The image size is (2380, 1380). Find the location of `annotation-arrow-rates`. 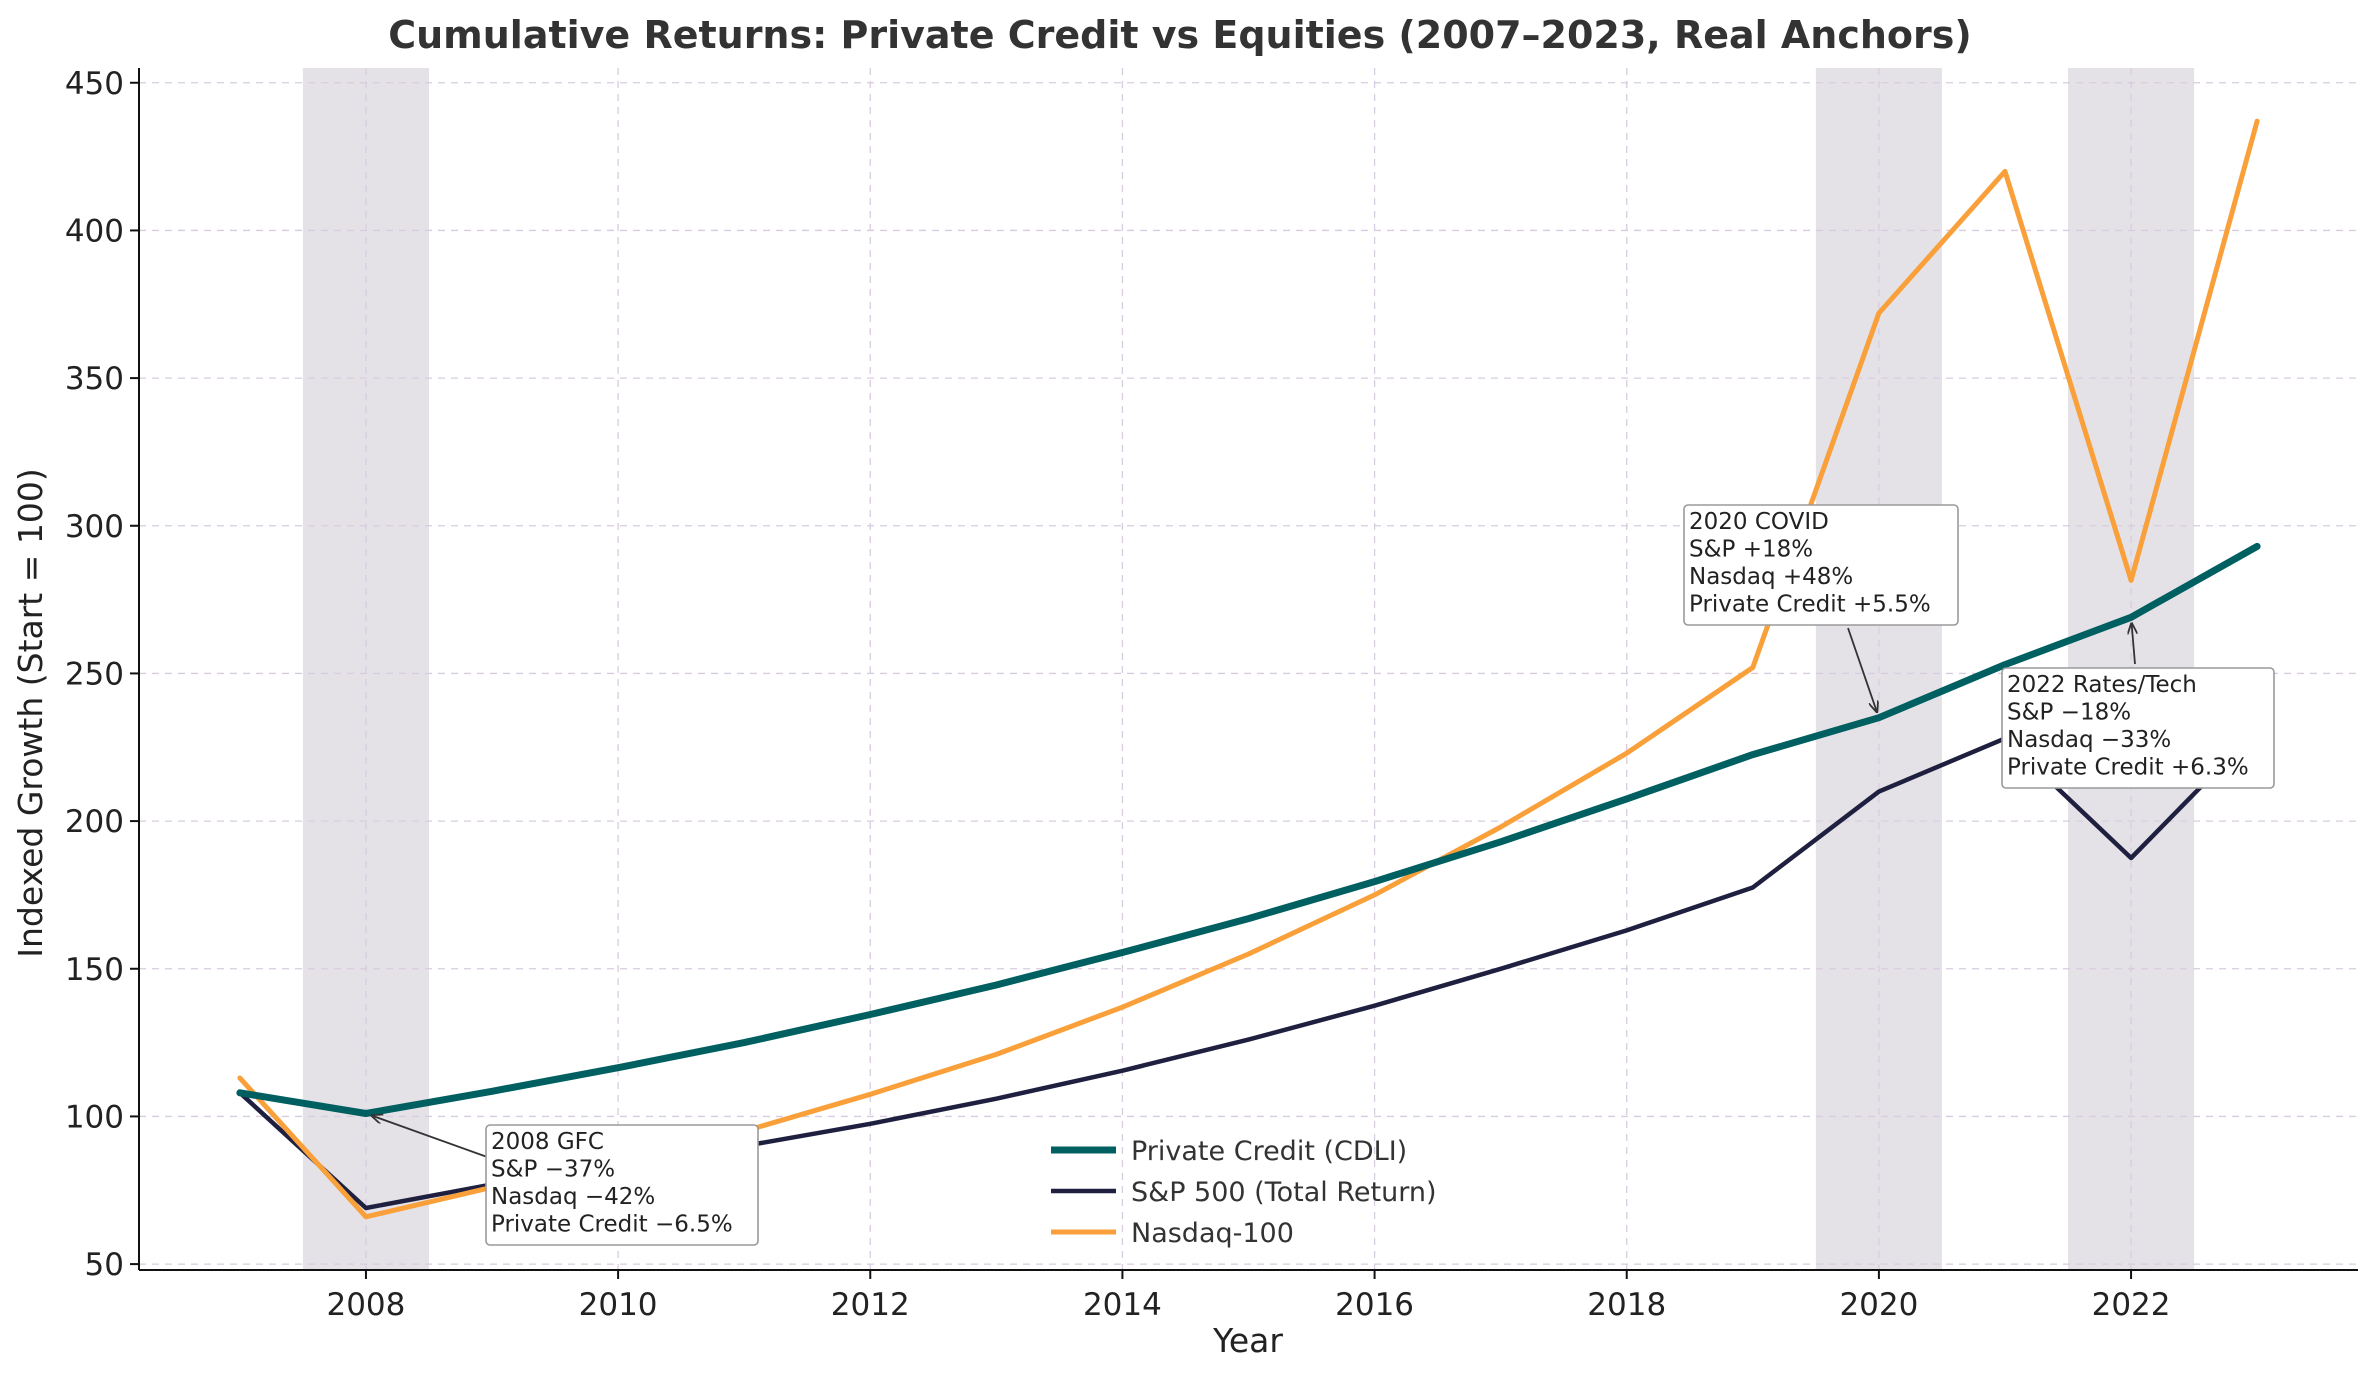

annotation-arrow-rates is located at coordinates (2133, 644).